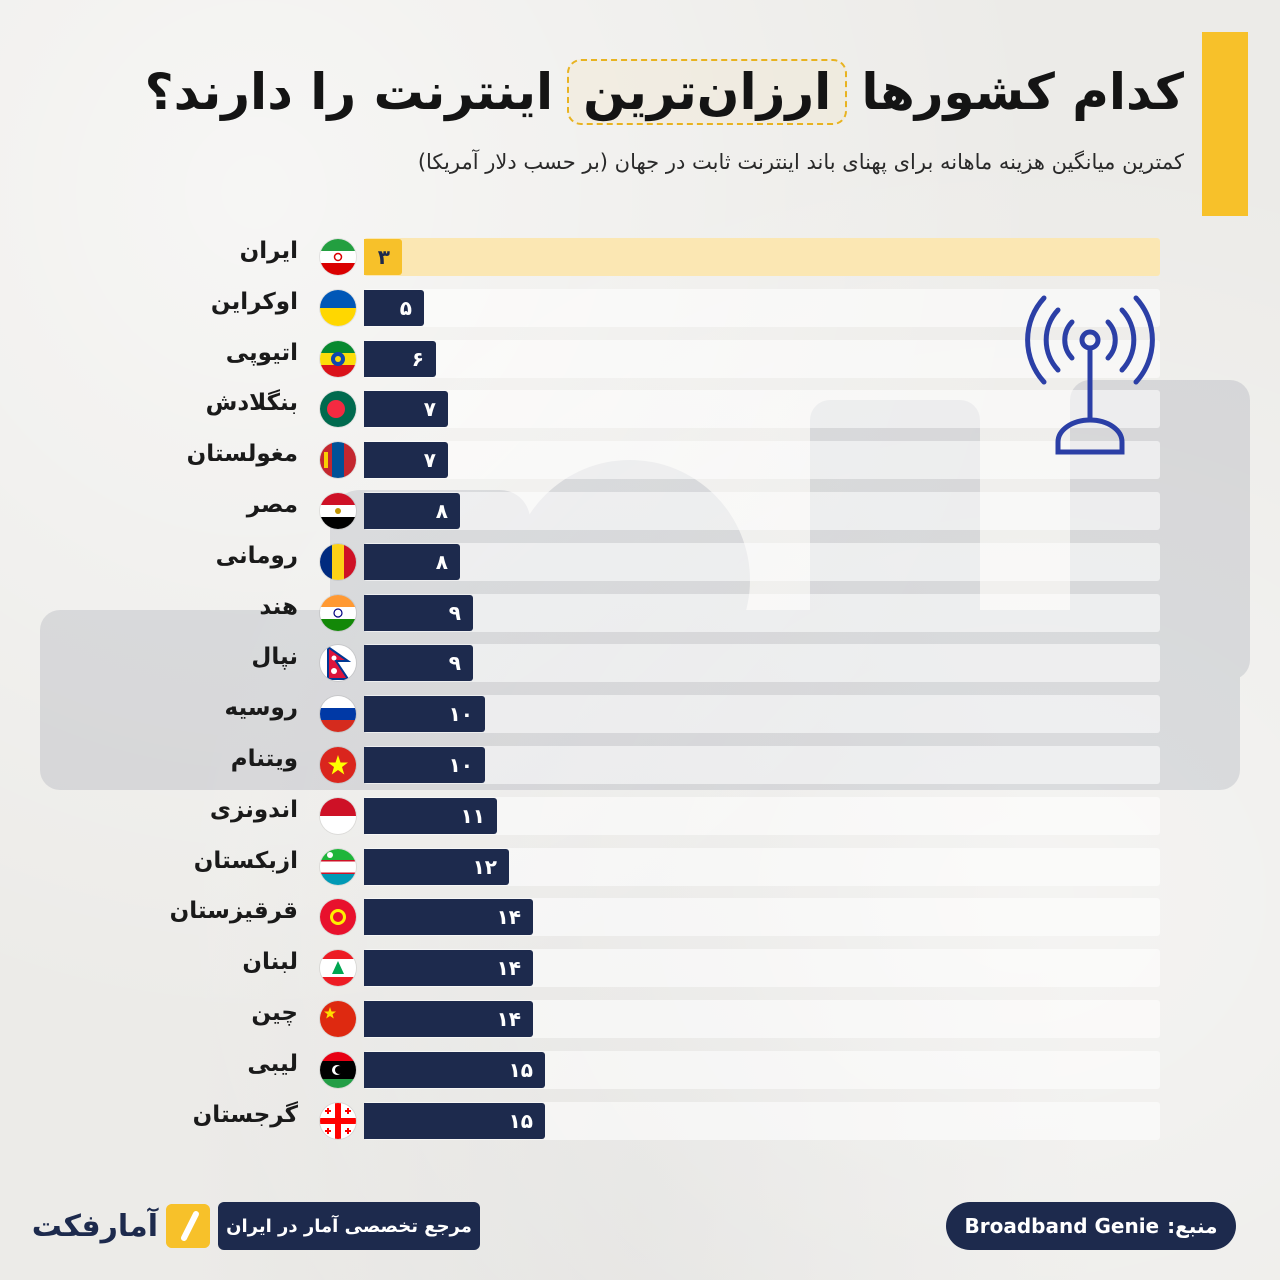 This screenshot has height=1280, width=1280. I want to click on brand-logo: آمارفکت, so click(95, 1225).